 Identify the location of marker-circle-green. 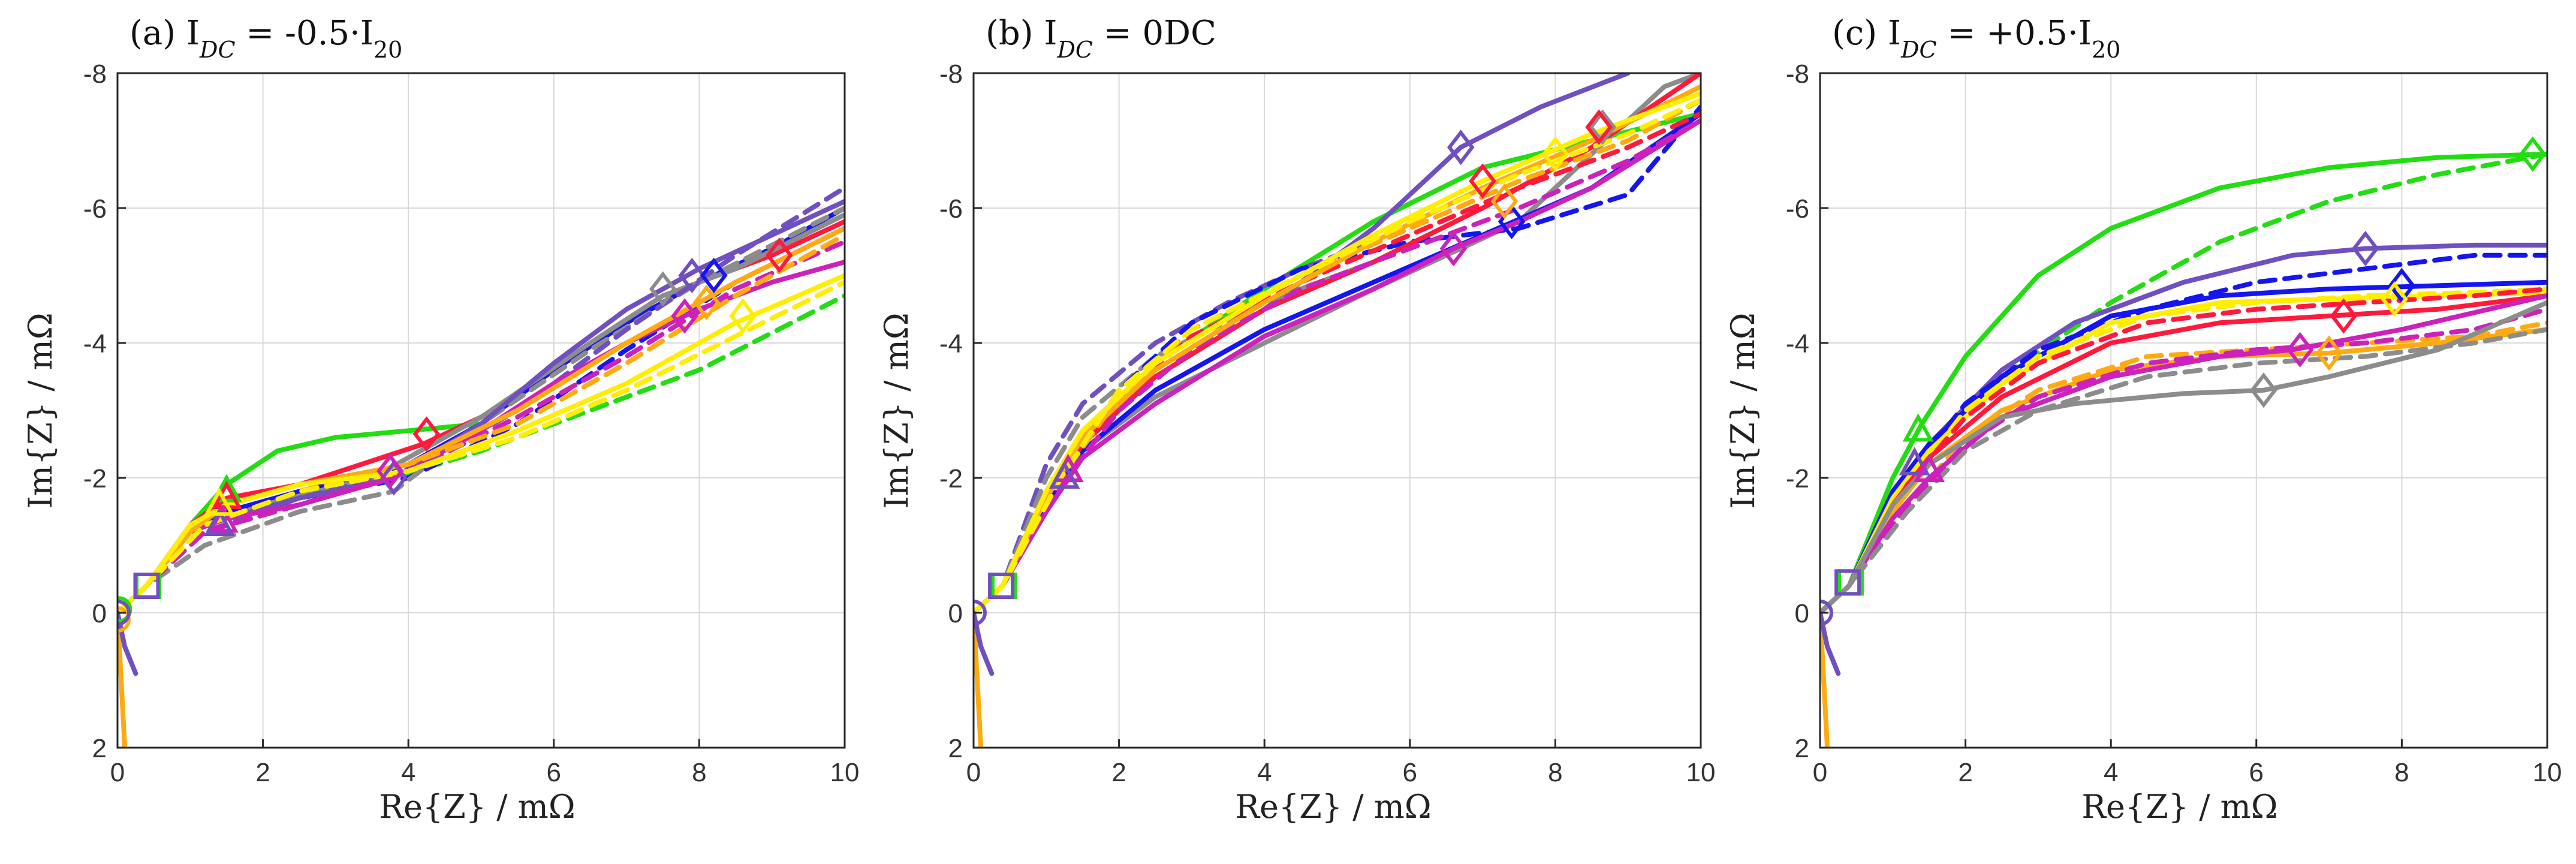
(124, 609).